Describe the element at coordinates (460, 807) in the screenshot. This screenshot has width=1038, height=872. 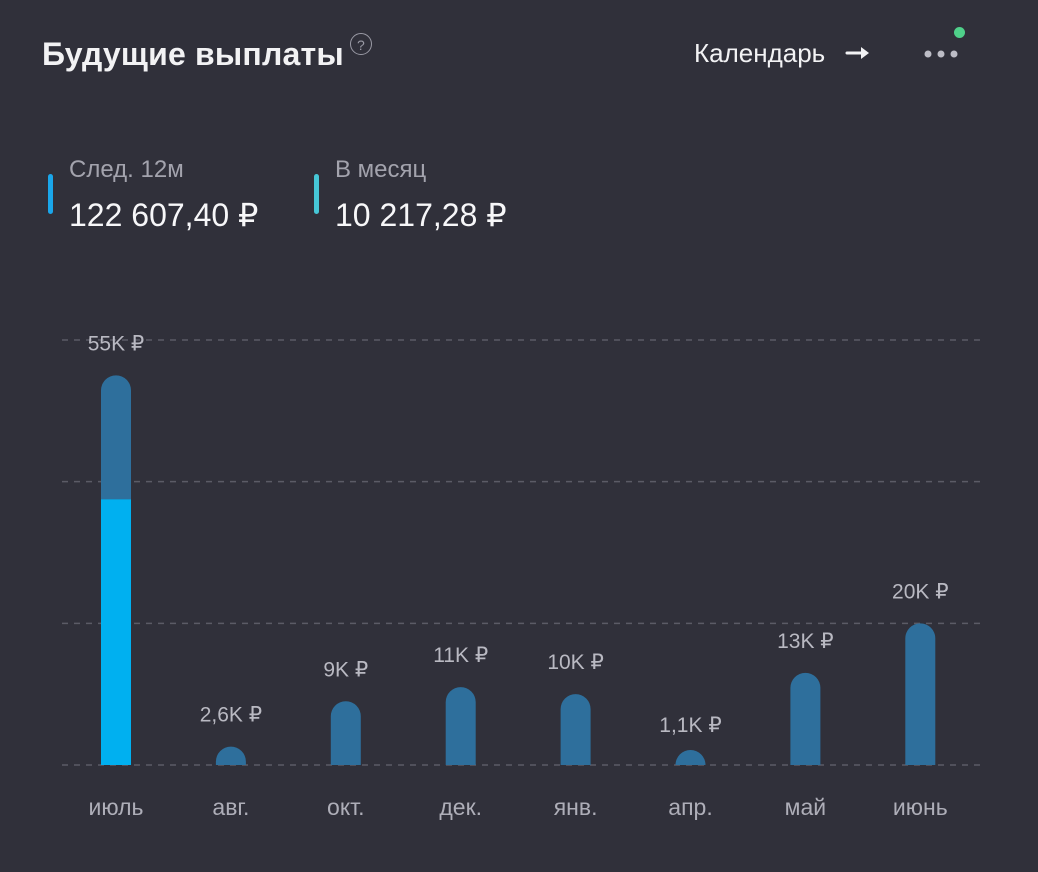
I see `month-label: дек.` at that location.